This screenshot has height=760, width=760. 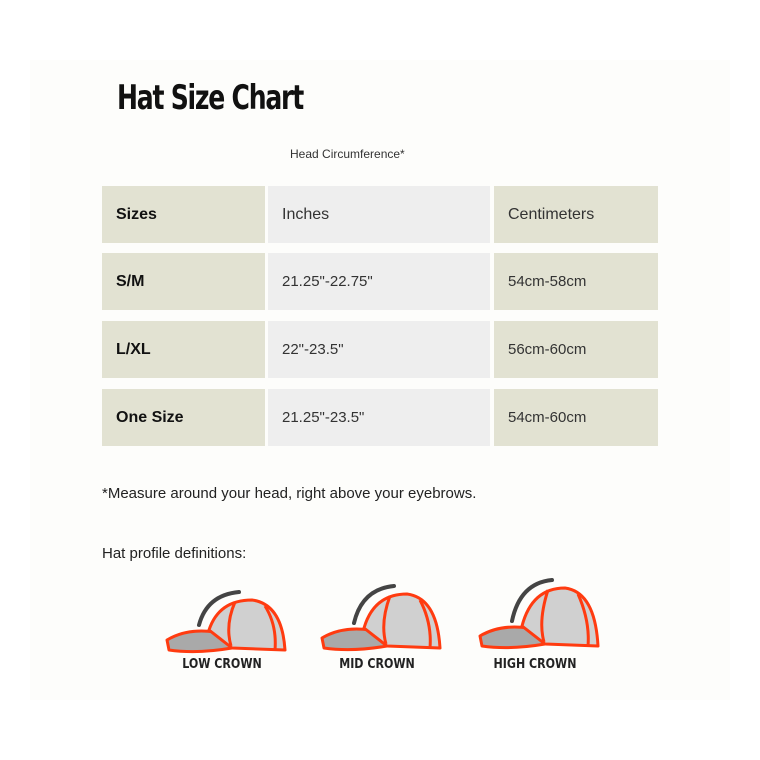 I want to click on row-size: S/M, so click(x=183, y=281).